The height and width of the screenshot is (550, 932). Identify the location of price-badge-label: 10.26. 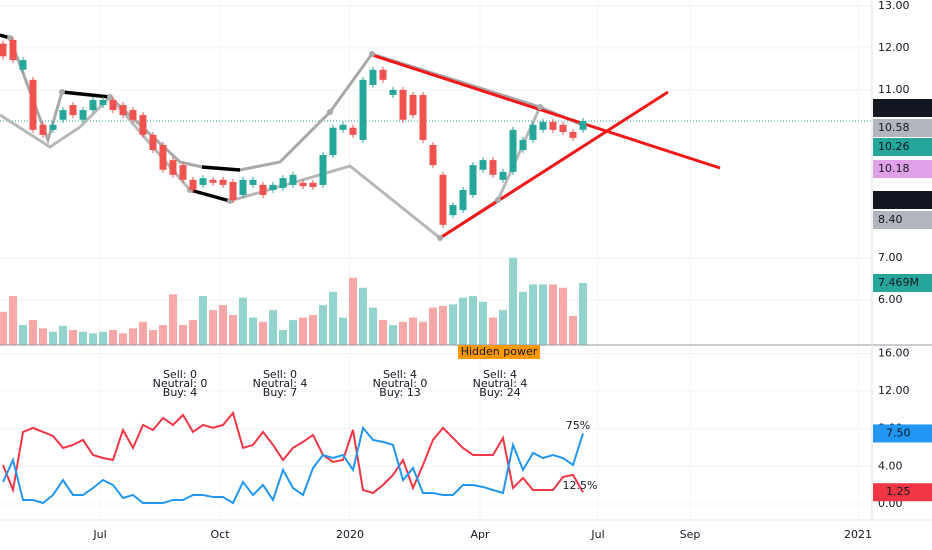
(894, 146).